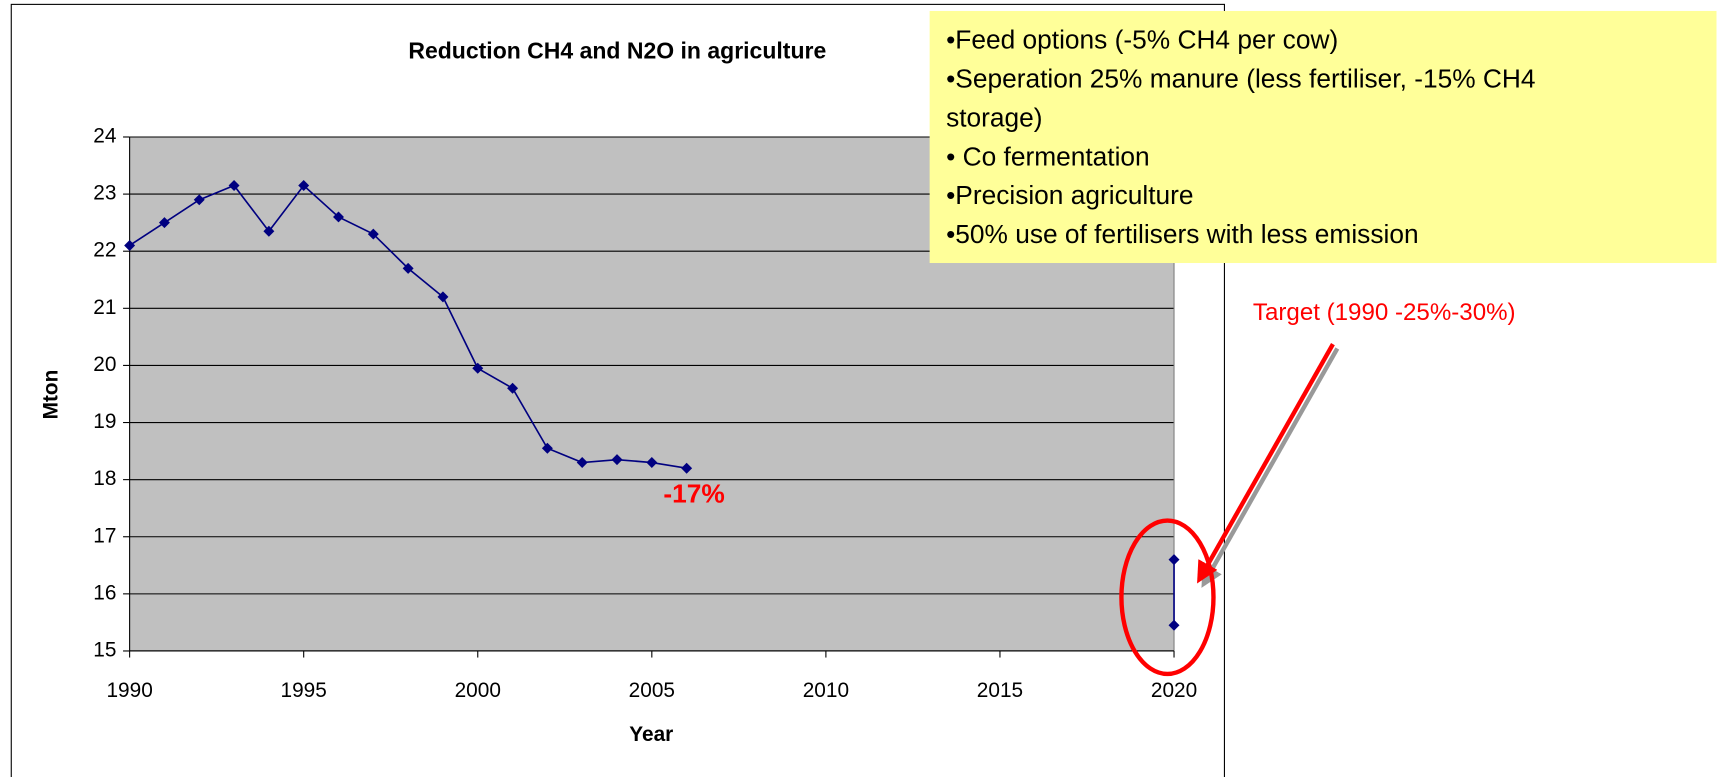 The width and height of the screenshot is (1719, 777). Describe the element at coordinates (652, 690) in the screenshot. I see `x-tick-label: 2005` at that location.